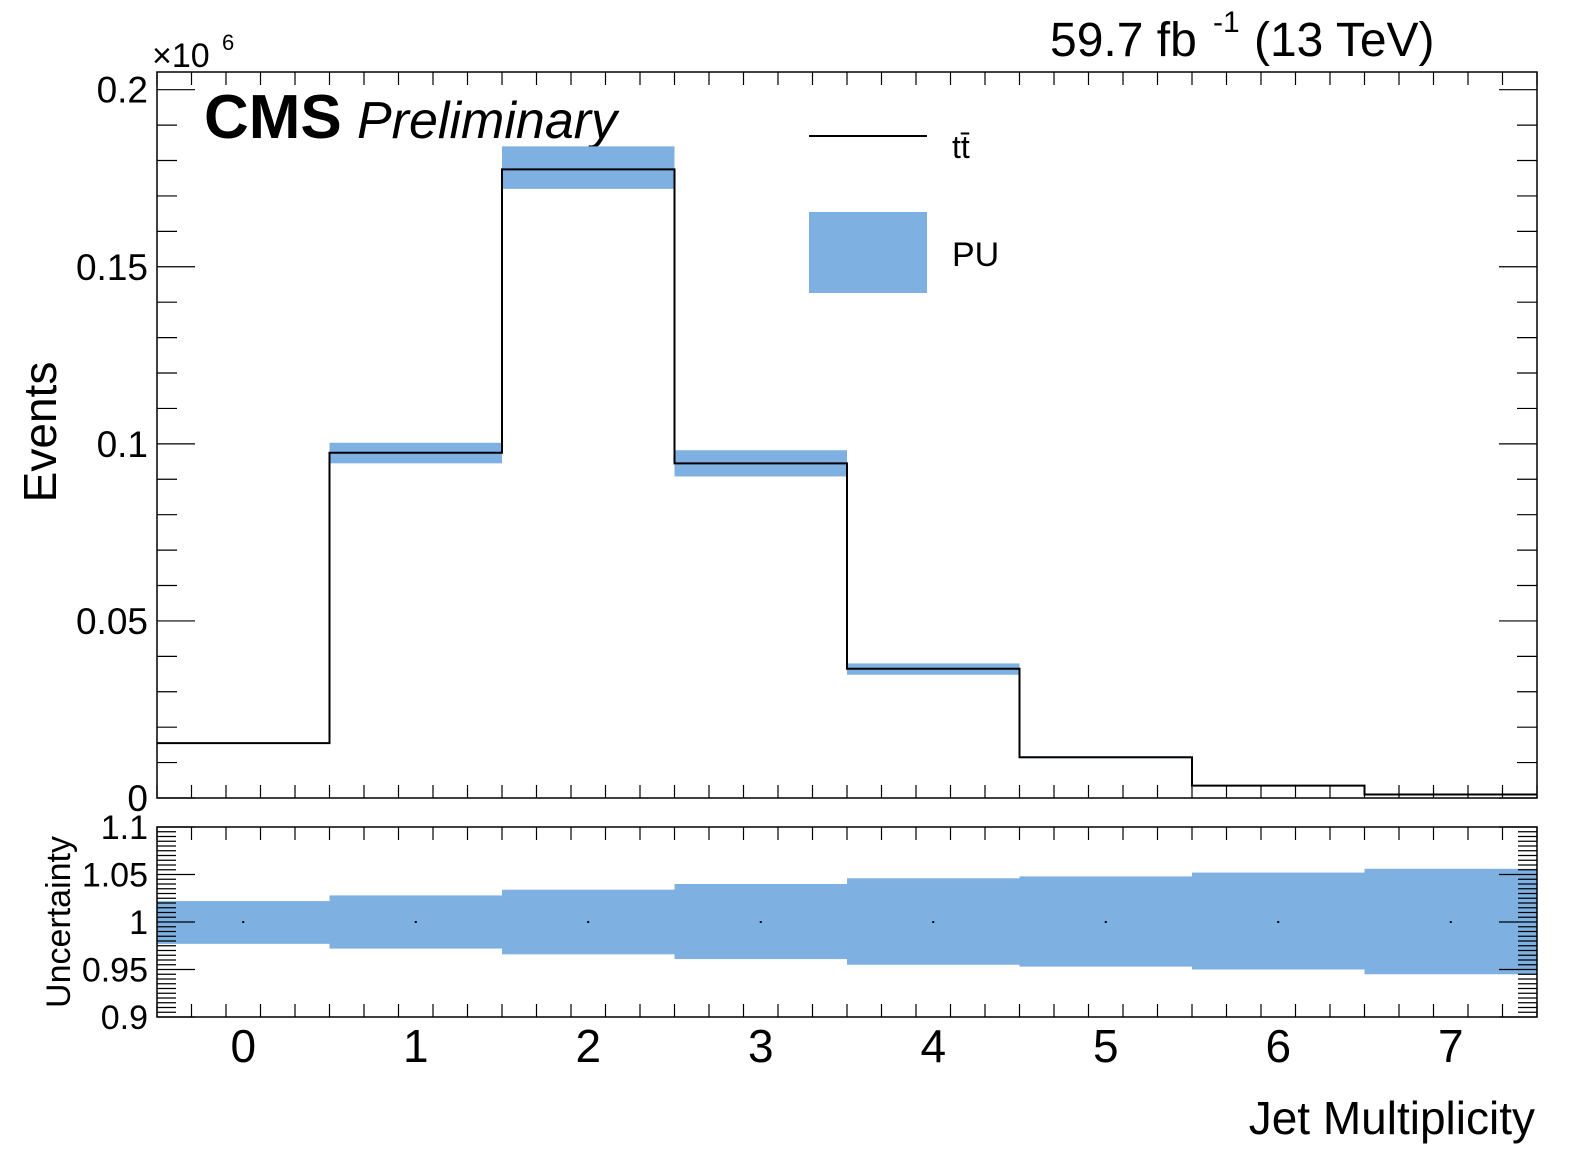  I want to click on y-tick-label: 0.05, so click(112, 621).